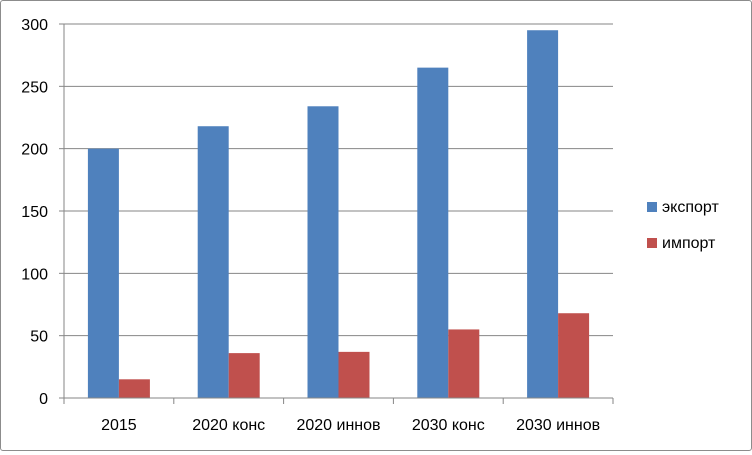 Image resolution: width=752 pixels, height=455 pixels. Describe the element at coordinates (119, 425) in the screenshot. I see `x-tick-label: 2015` at that location.